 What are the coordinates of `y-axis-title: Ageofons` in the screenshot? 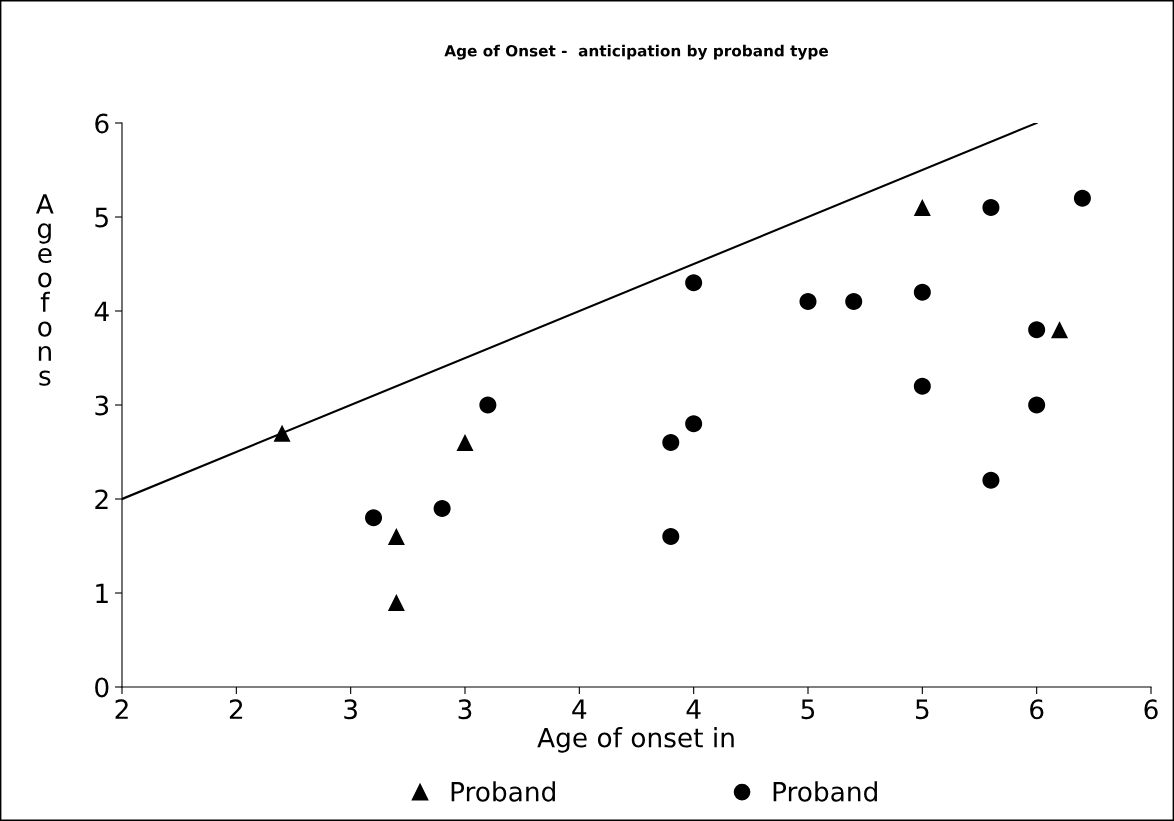 It's located at (45, 290).